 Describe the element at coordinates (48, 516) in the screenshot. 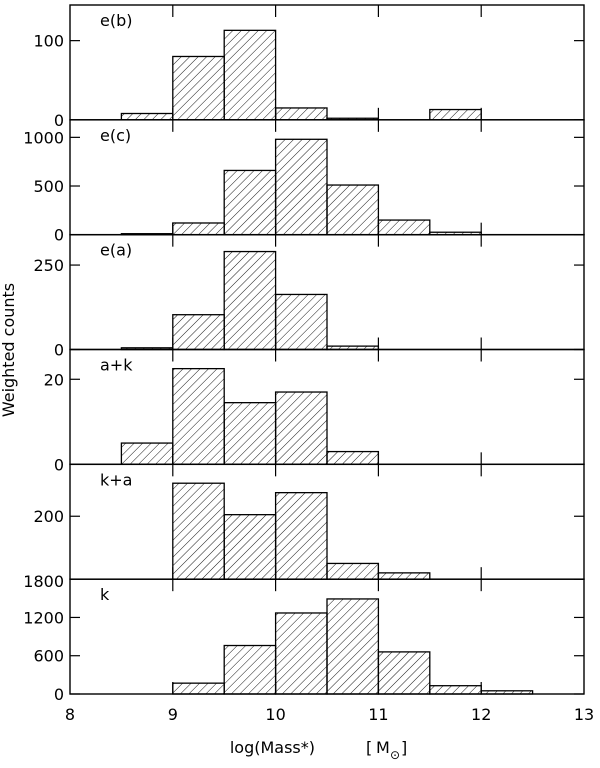

I see `y-tick-label: 200` at that location.